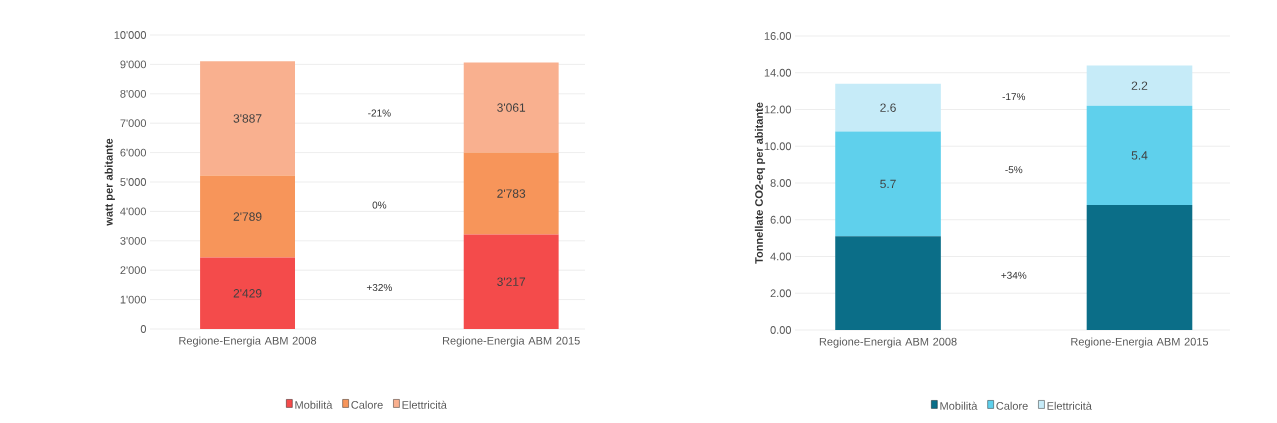 Image resolution: width=1277 pixels, height=423 pixels. What do you see at coordinates (133, 211) in the screenshot?
I see `y-tick-label: 4'000` at bounding box center [133, 211].